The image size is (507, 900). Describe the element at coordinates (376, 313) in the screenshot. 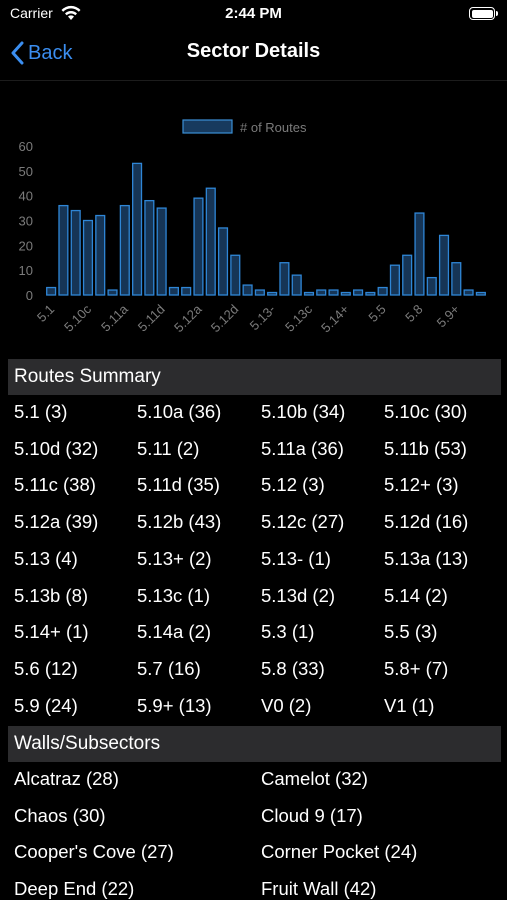

I see `x-tick-label: 5.5` at that location.